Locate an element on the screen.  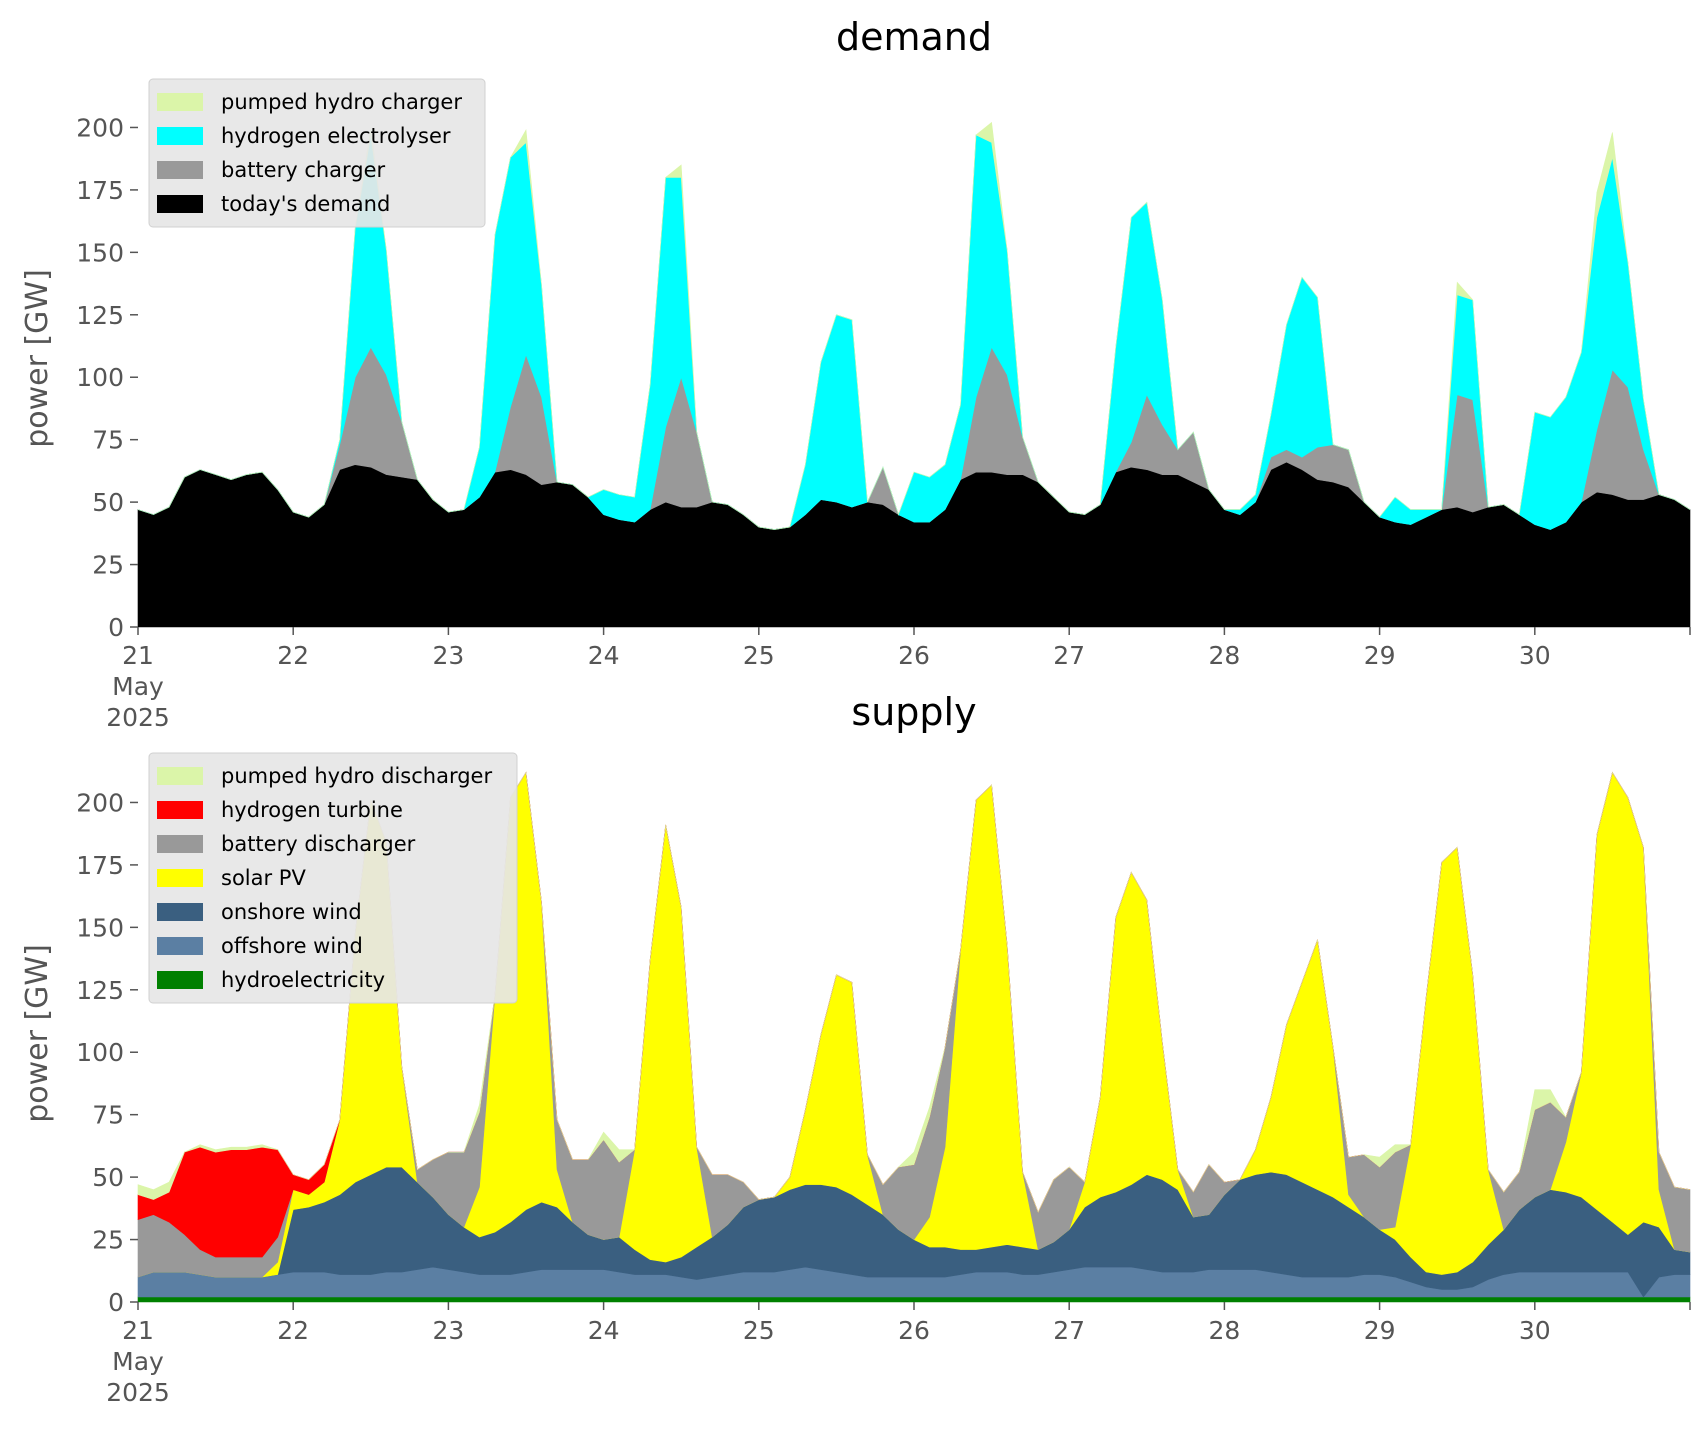
legend-label: battery charger is located at coordinates (303, 170).